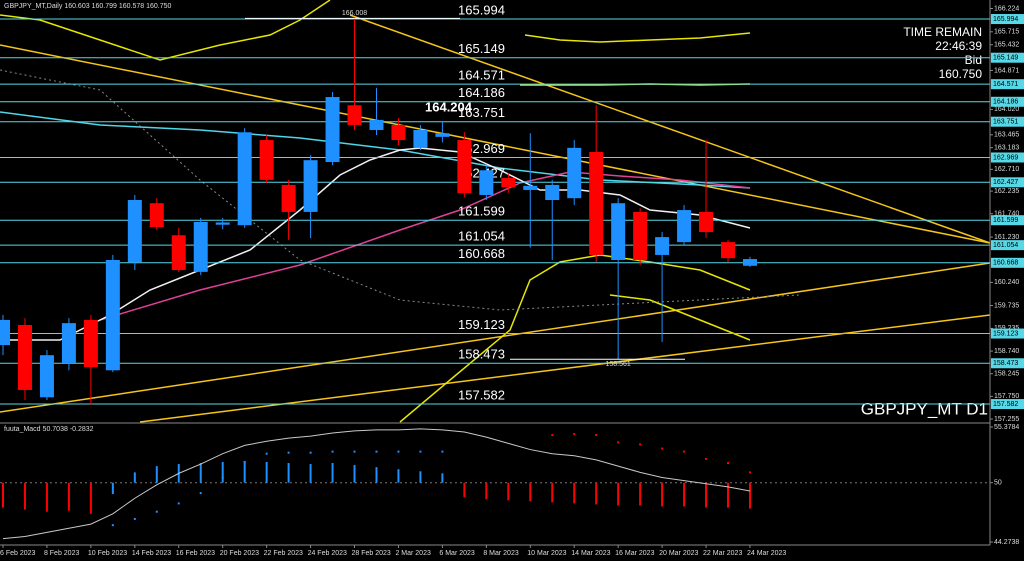 The width and height of the screenshot is (1024, 561). What do you see at coordinates (481, 253) in the screenshot?
I see `level-label: 160.668` at bounding box center [481, 253].